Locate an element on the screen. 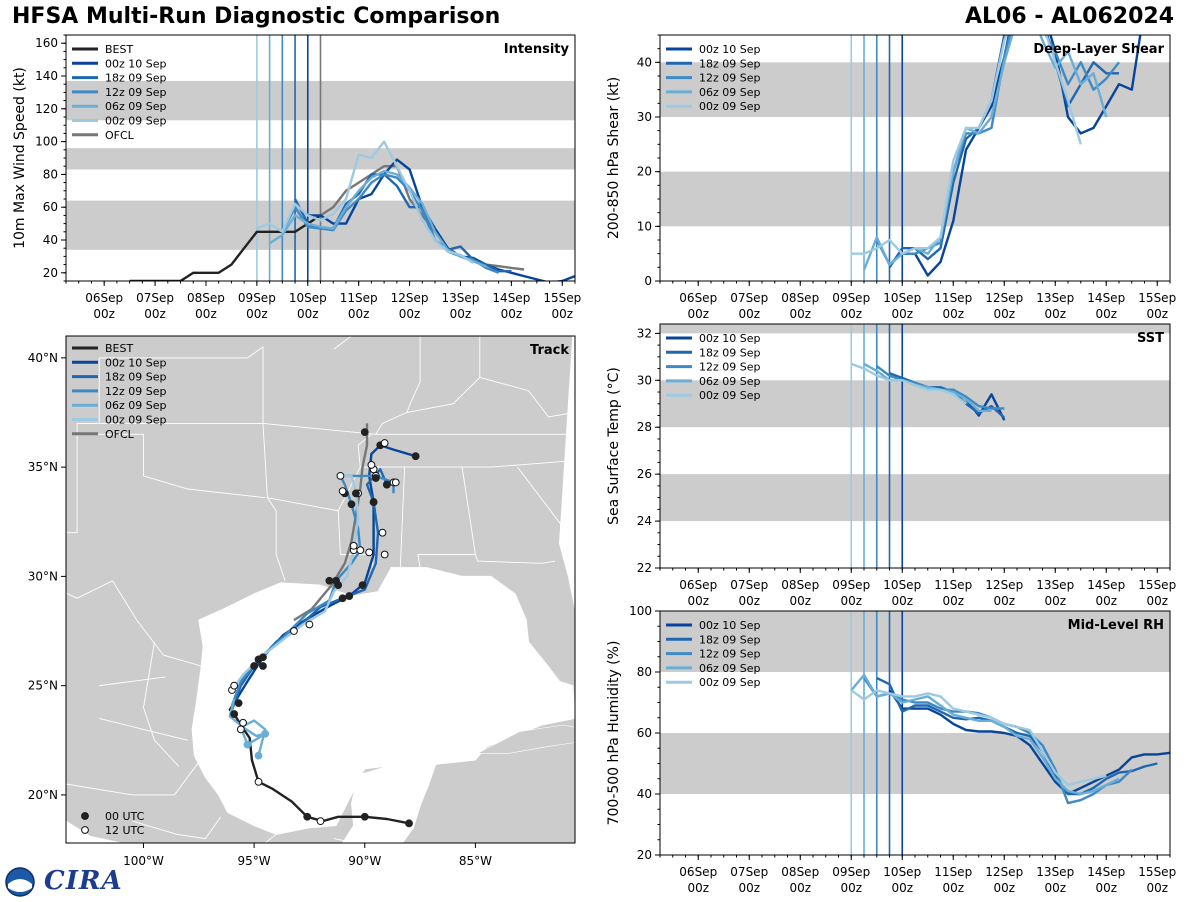 The height and width of the screenshot is (902, 1200). marker-legend-entry: 00 UTC is located at coordinates (125, 816).